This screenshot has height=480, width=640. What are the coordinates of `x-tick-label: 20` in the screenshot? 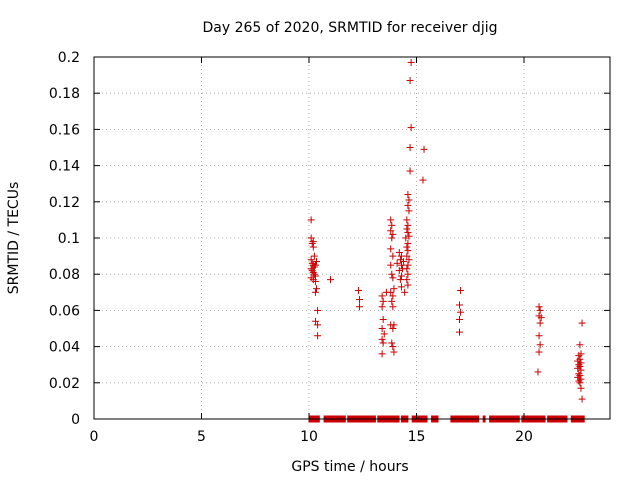 It's located at (524, 437).